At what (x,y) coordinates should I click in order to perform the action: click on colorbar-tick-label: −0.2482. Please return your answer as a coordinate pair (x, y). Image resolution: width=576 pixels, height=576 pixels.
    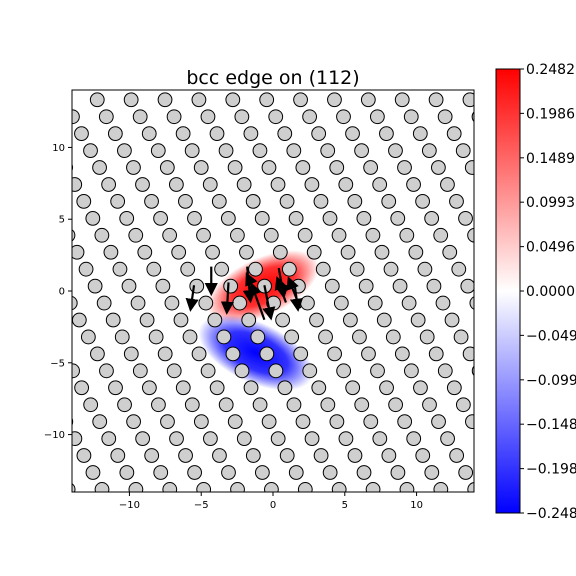
    Looking at the image, I should click on (551, 514).